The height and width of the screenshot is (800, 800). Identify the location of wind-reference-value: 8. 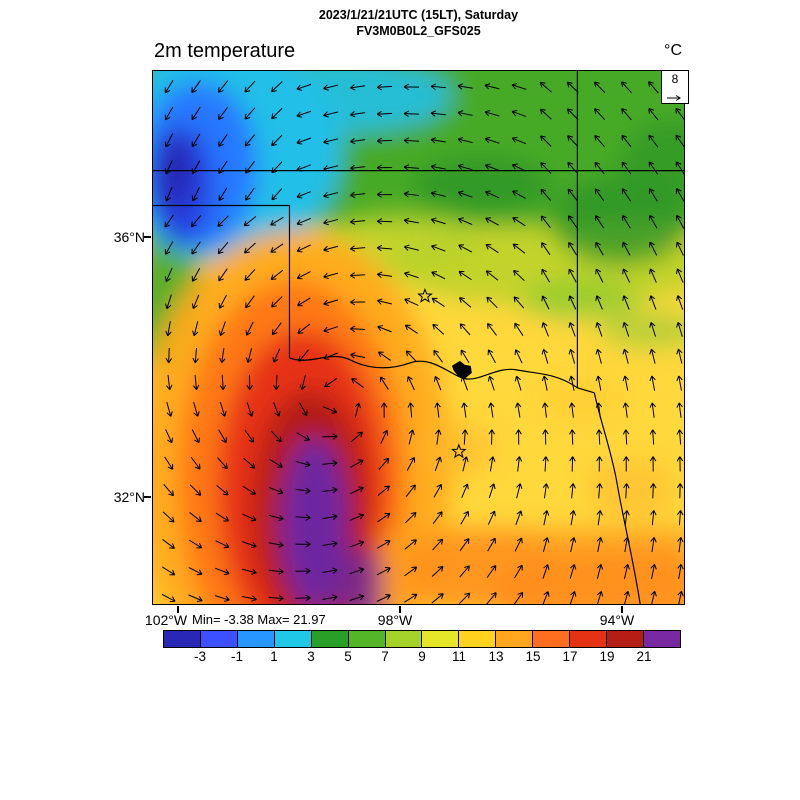
(675, 79).